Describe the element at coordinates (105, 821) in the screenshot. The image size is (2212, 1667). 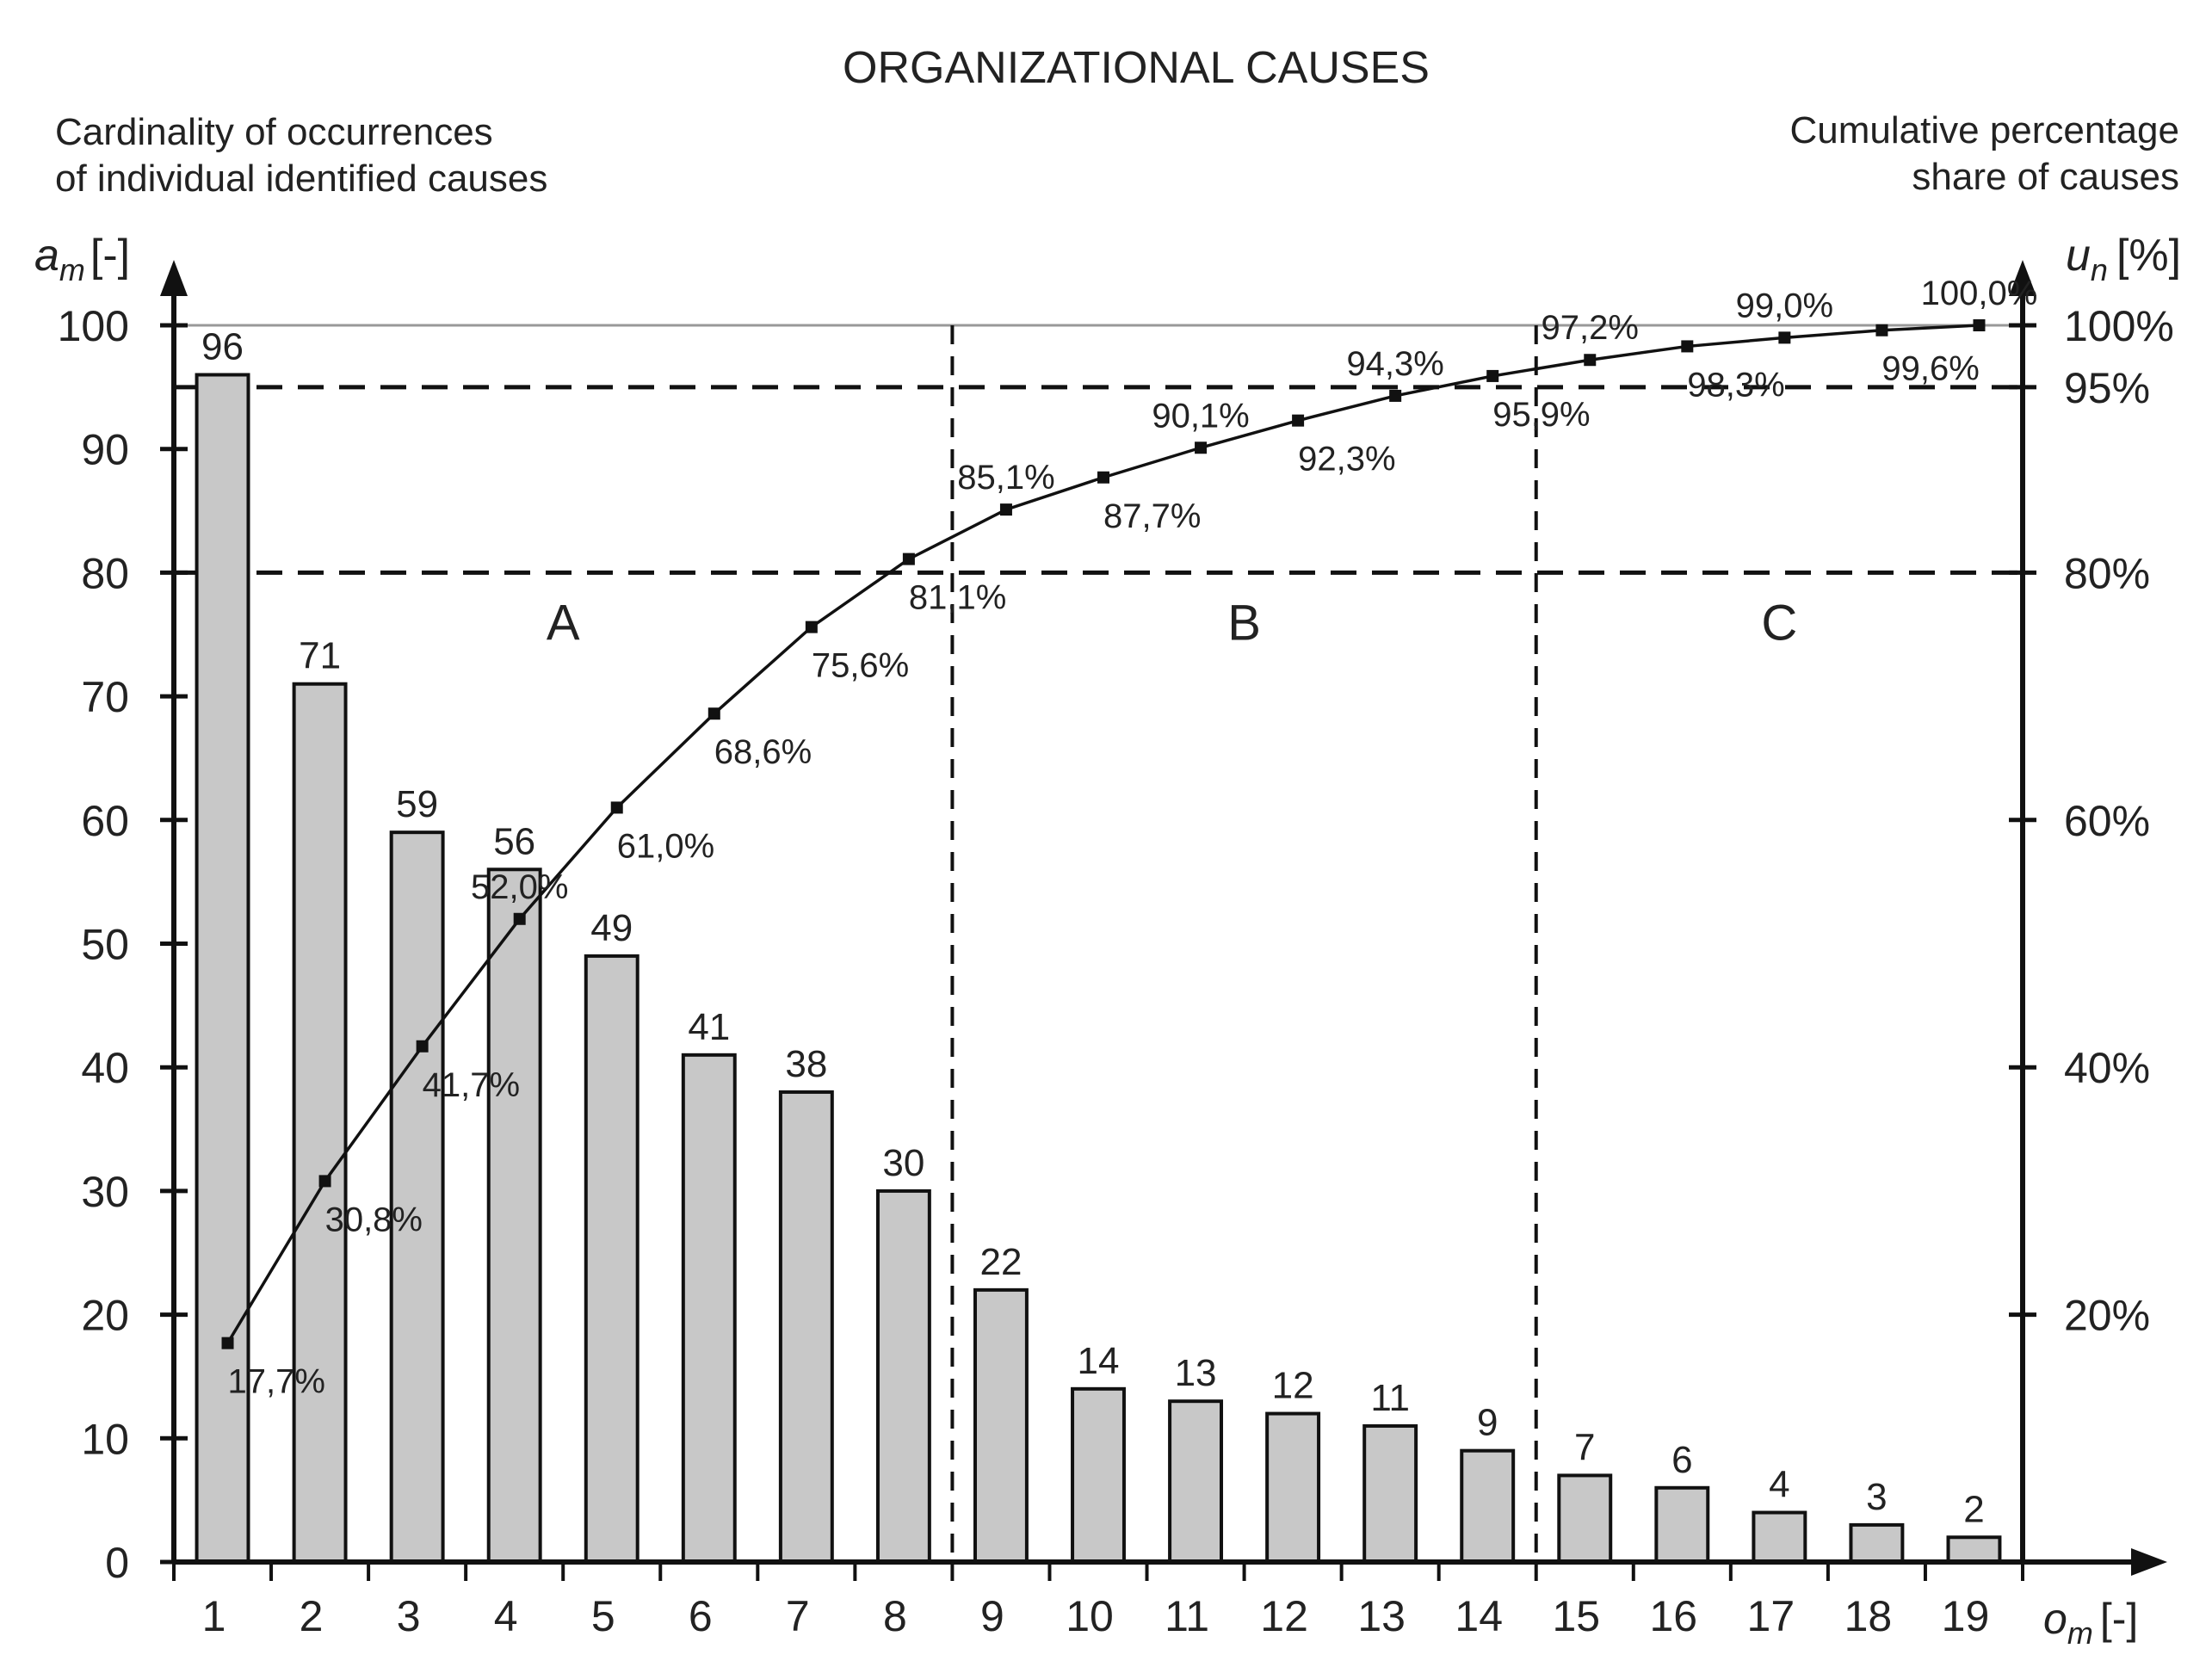
I see `y-left-tick-label-60: 60` at that location.